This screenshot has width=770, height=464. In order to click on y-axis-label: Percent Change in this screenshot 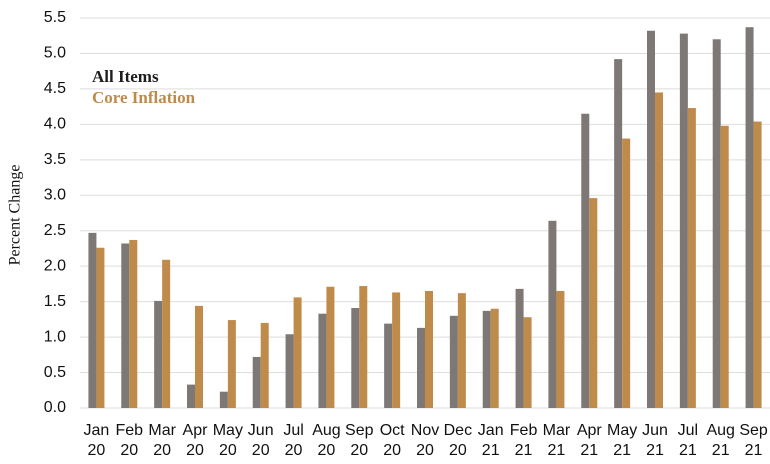, I will do `click(15, 215)`.